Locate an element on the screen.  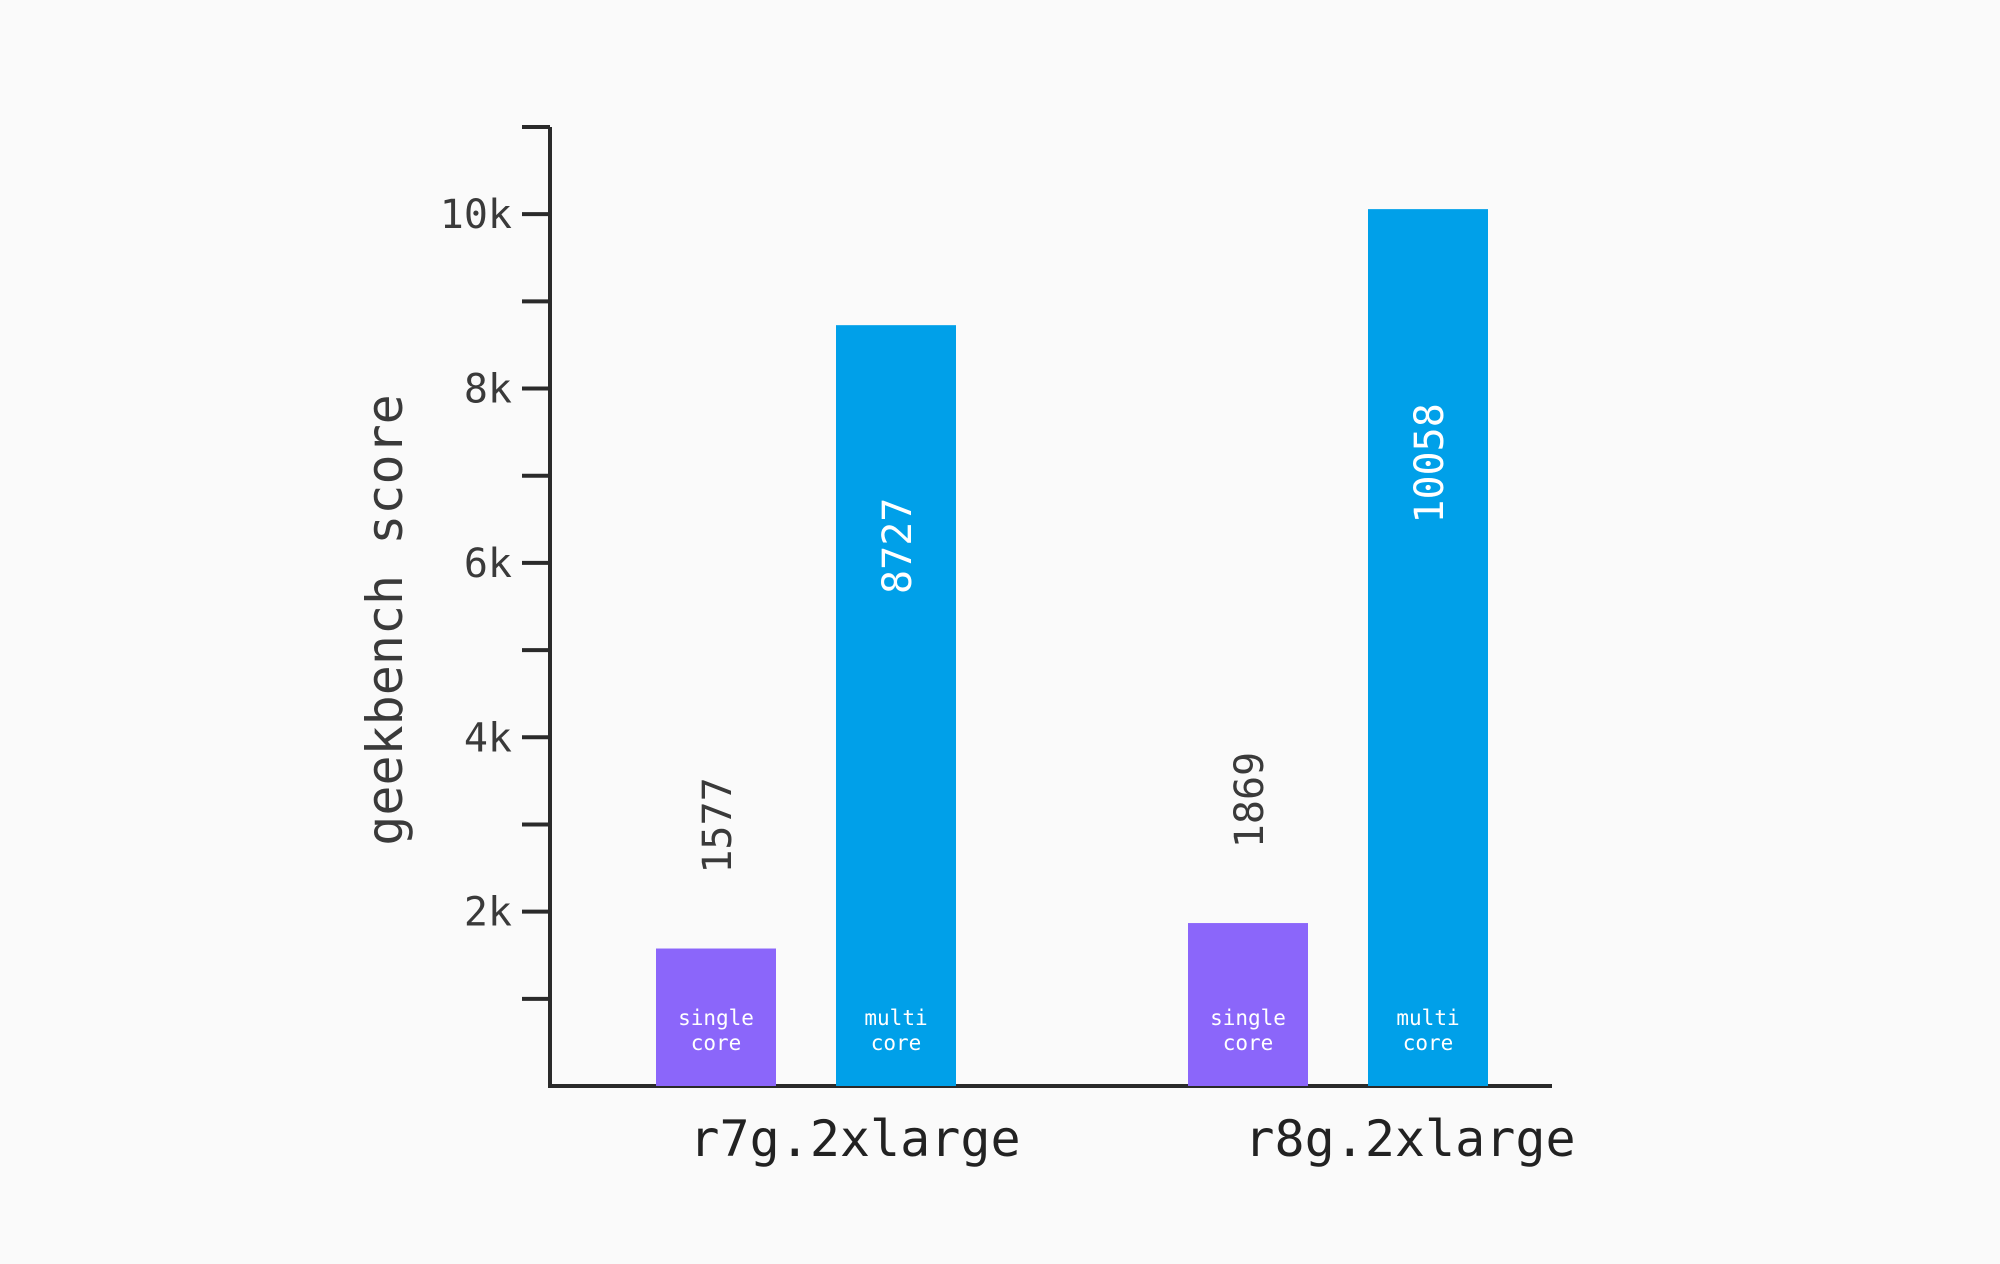
y-tick-label: 8k is located at coordinates (488, 390).